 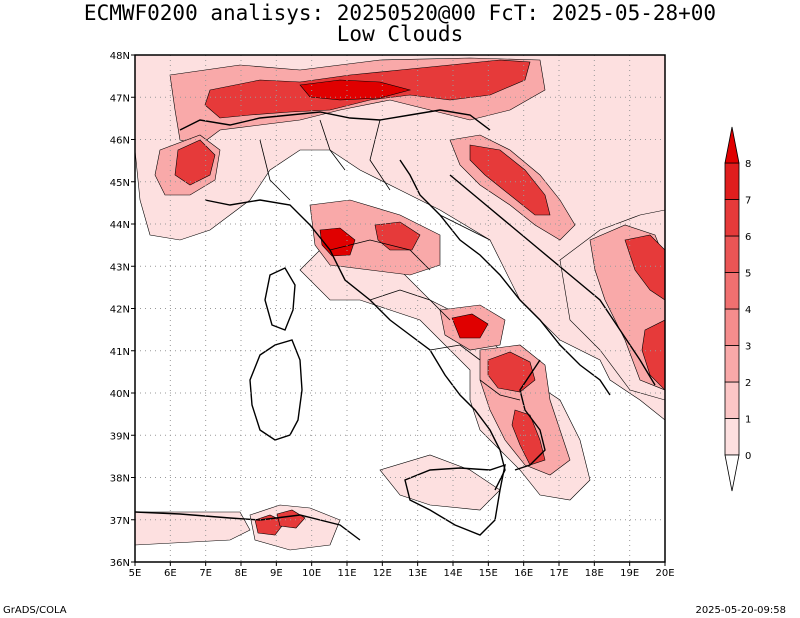 I want to click on lat-tick-label: 37N, so click(x=120, y=521).